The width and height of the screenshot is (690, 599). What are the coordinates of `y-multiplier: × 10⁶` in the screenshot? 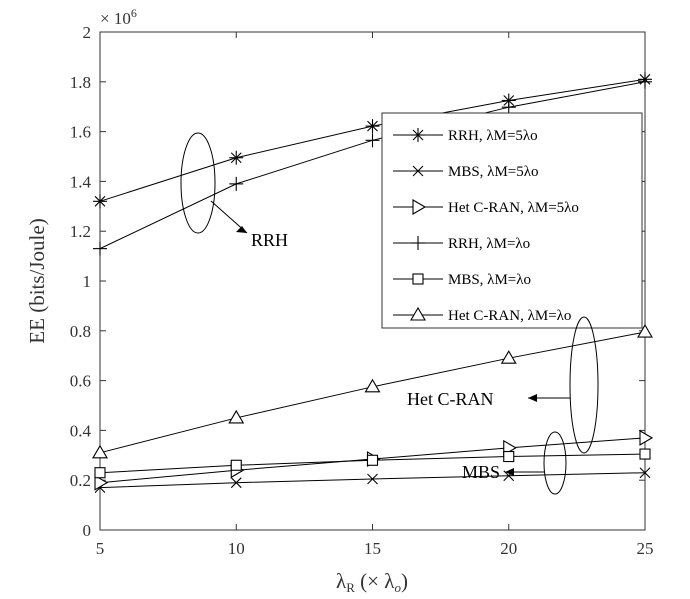 It's located at (118, 17).